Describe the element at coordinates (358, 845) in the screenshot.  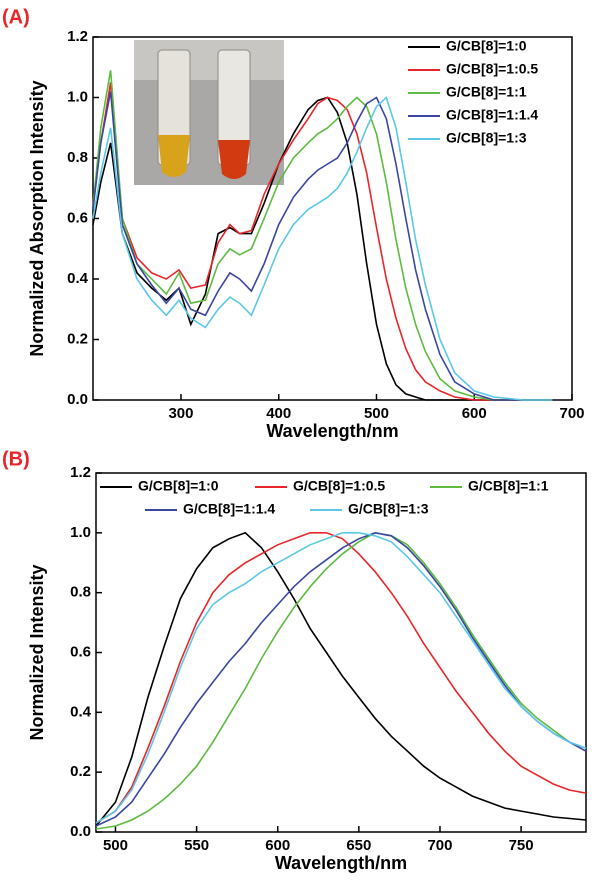
I see `x-tick-label: 650` at that location.